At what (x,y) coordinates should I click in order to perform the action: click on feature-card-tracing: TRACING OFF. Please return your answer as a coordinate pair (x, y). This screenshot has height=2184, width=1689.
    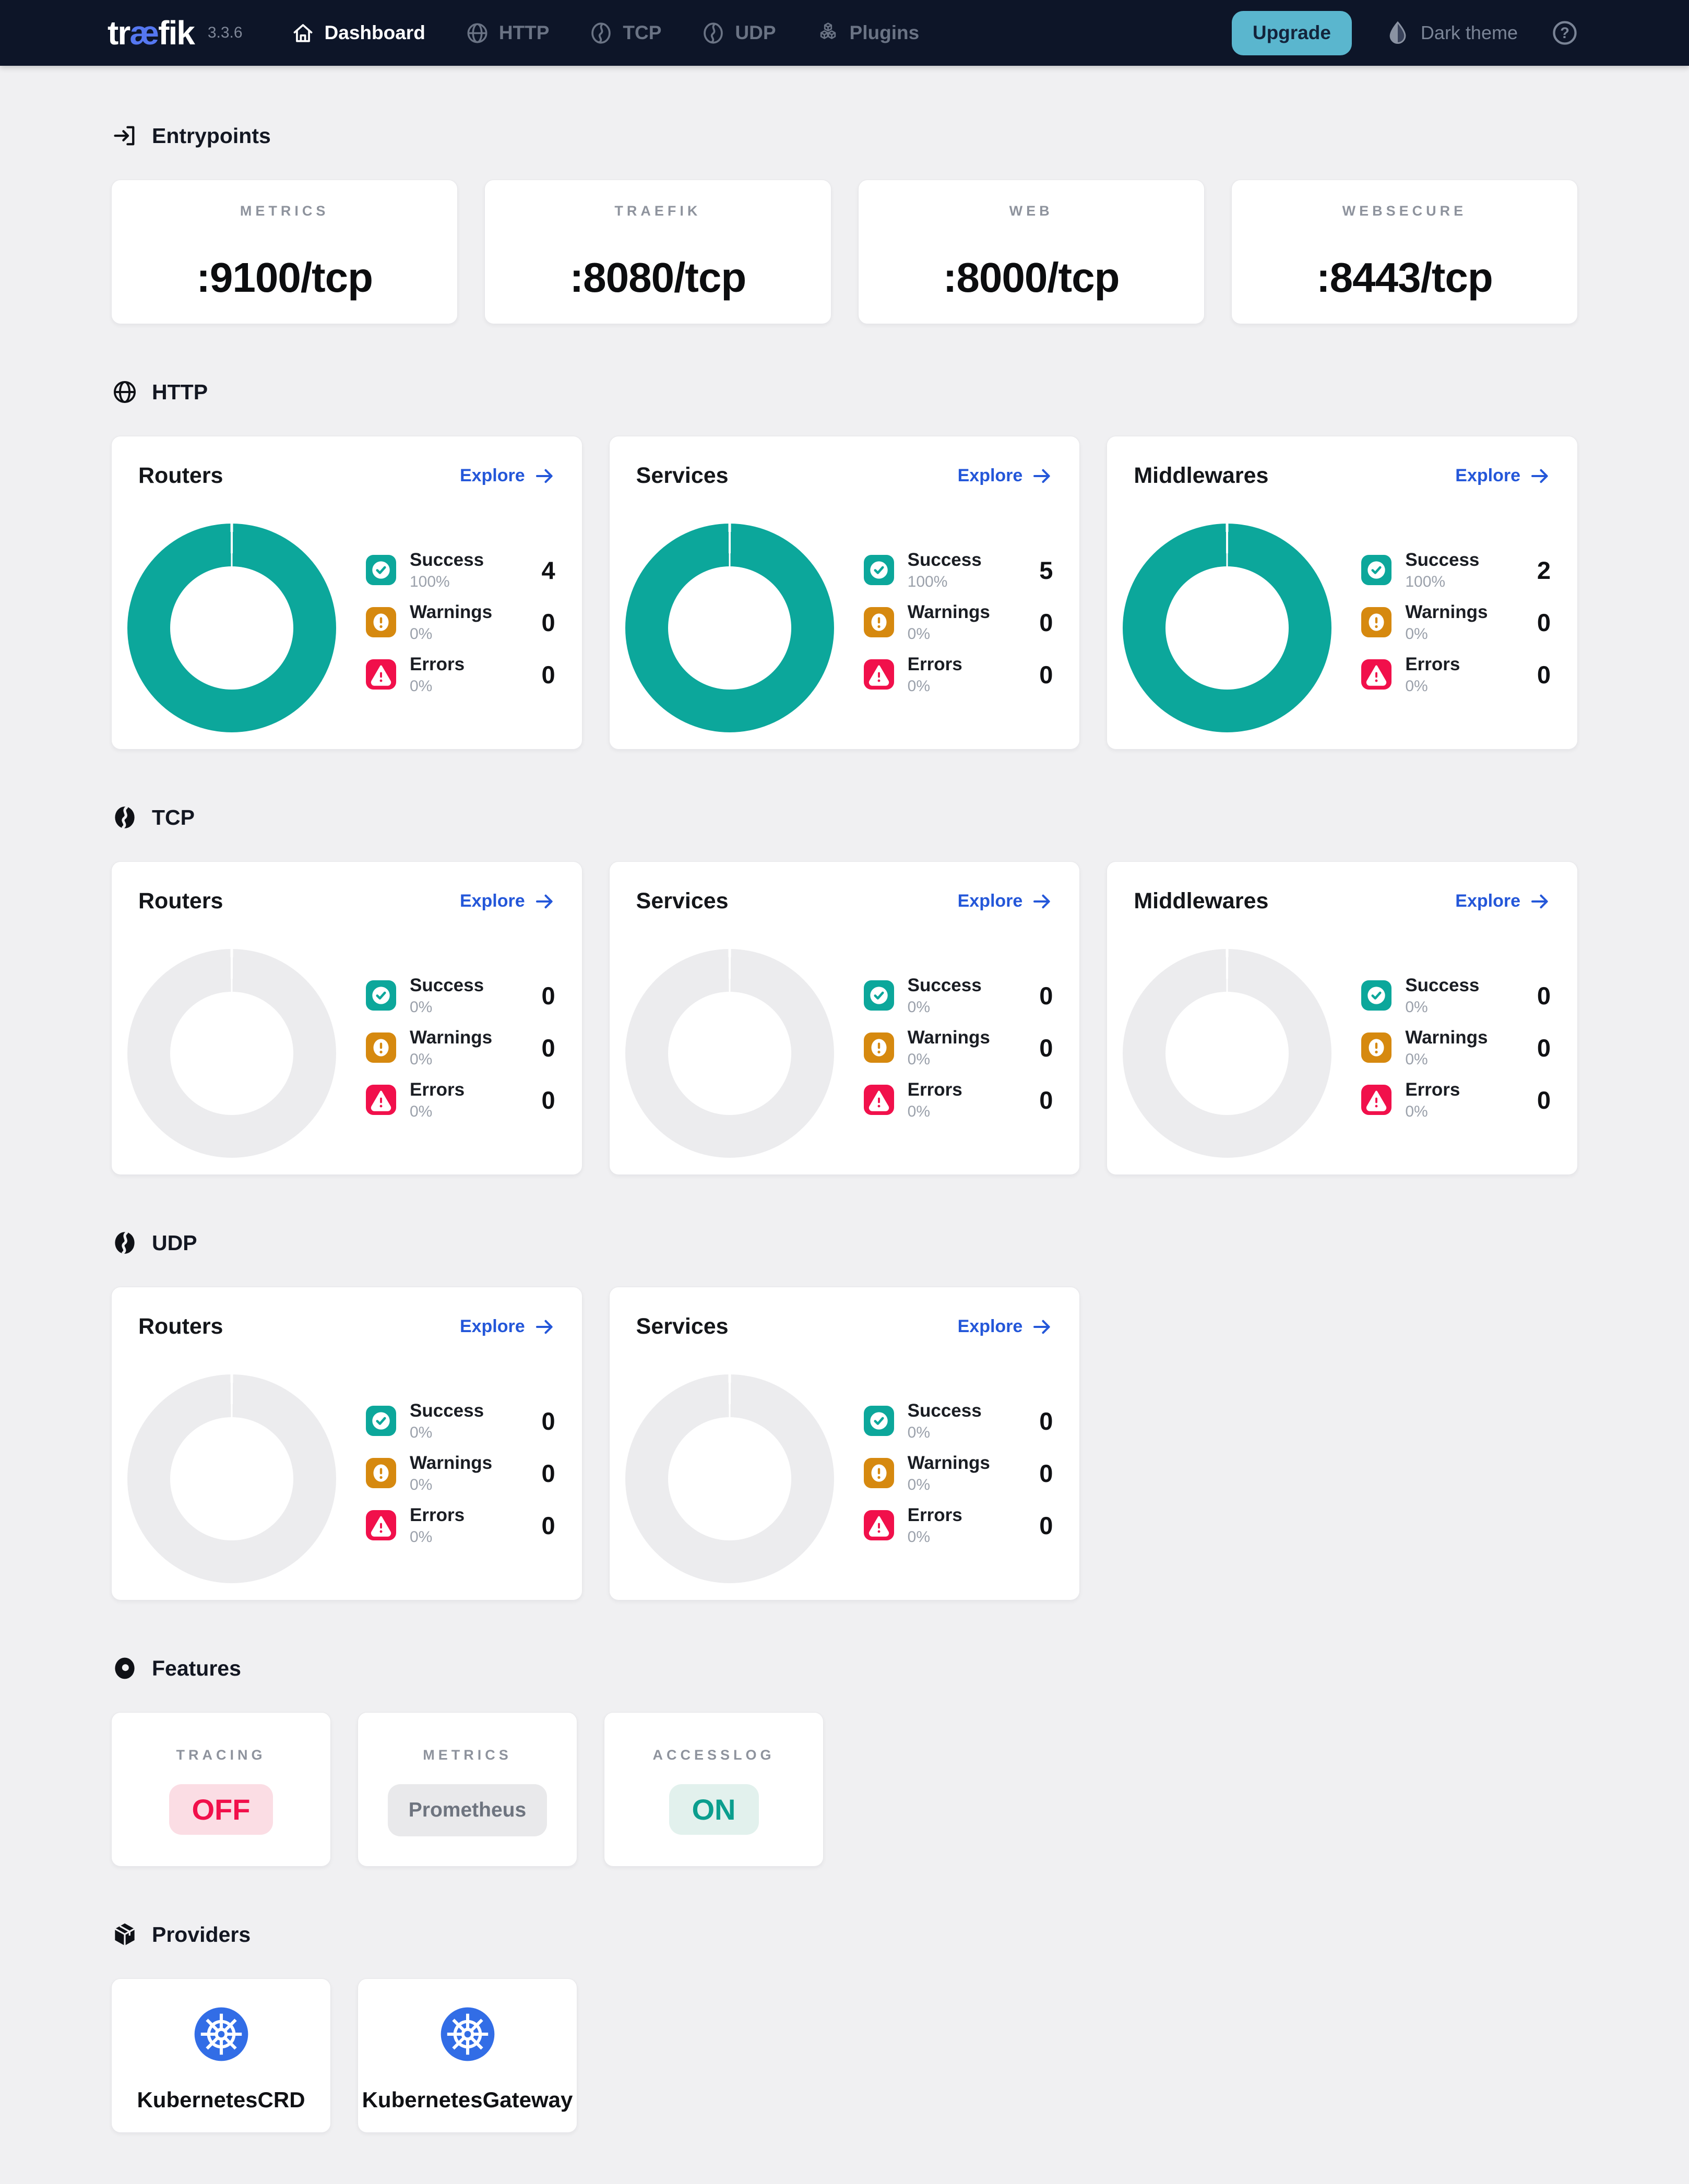
    Looking at the image, I should click on (221, 1790).